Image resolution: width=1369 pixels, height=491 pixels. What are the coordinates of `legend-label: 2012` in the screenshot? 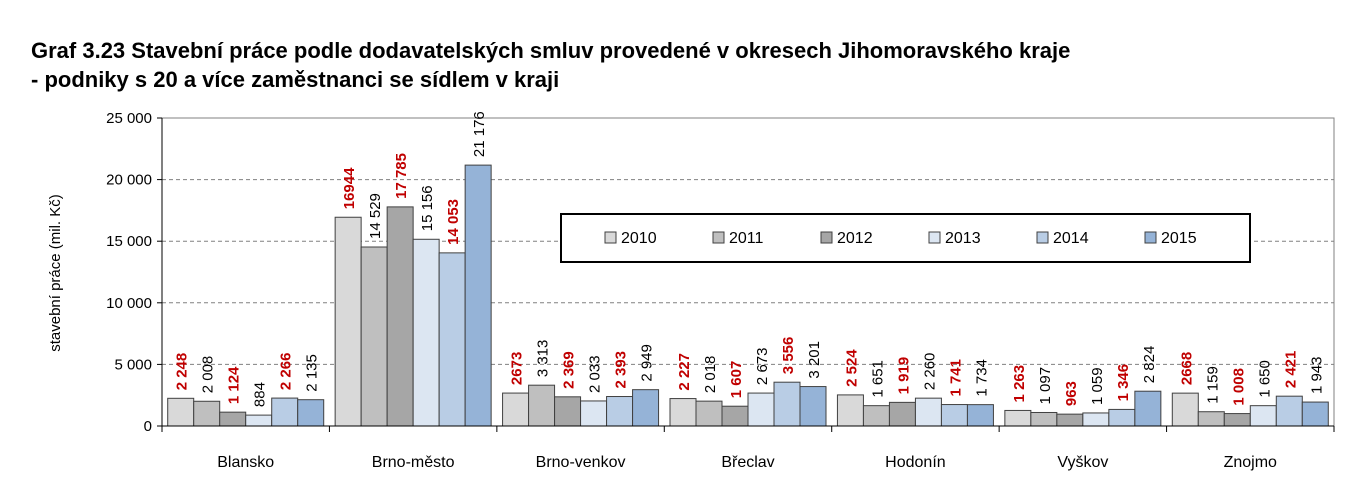 It's located at (855, 238).